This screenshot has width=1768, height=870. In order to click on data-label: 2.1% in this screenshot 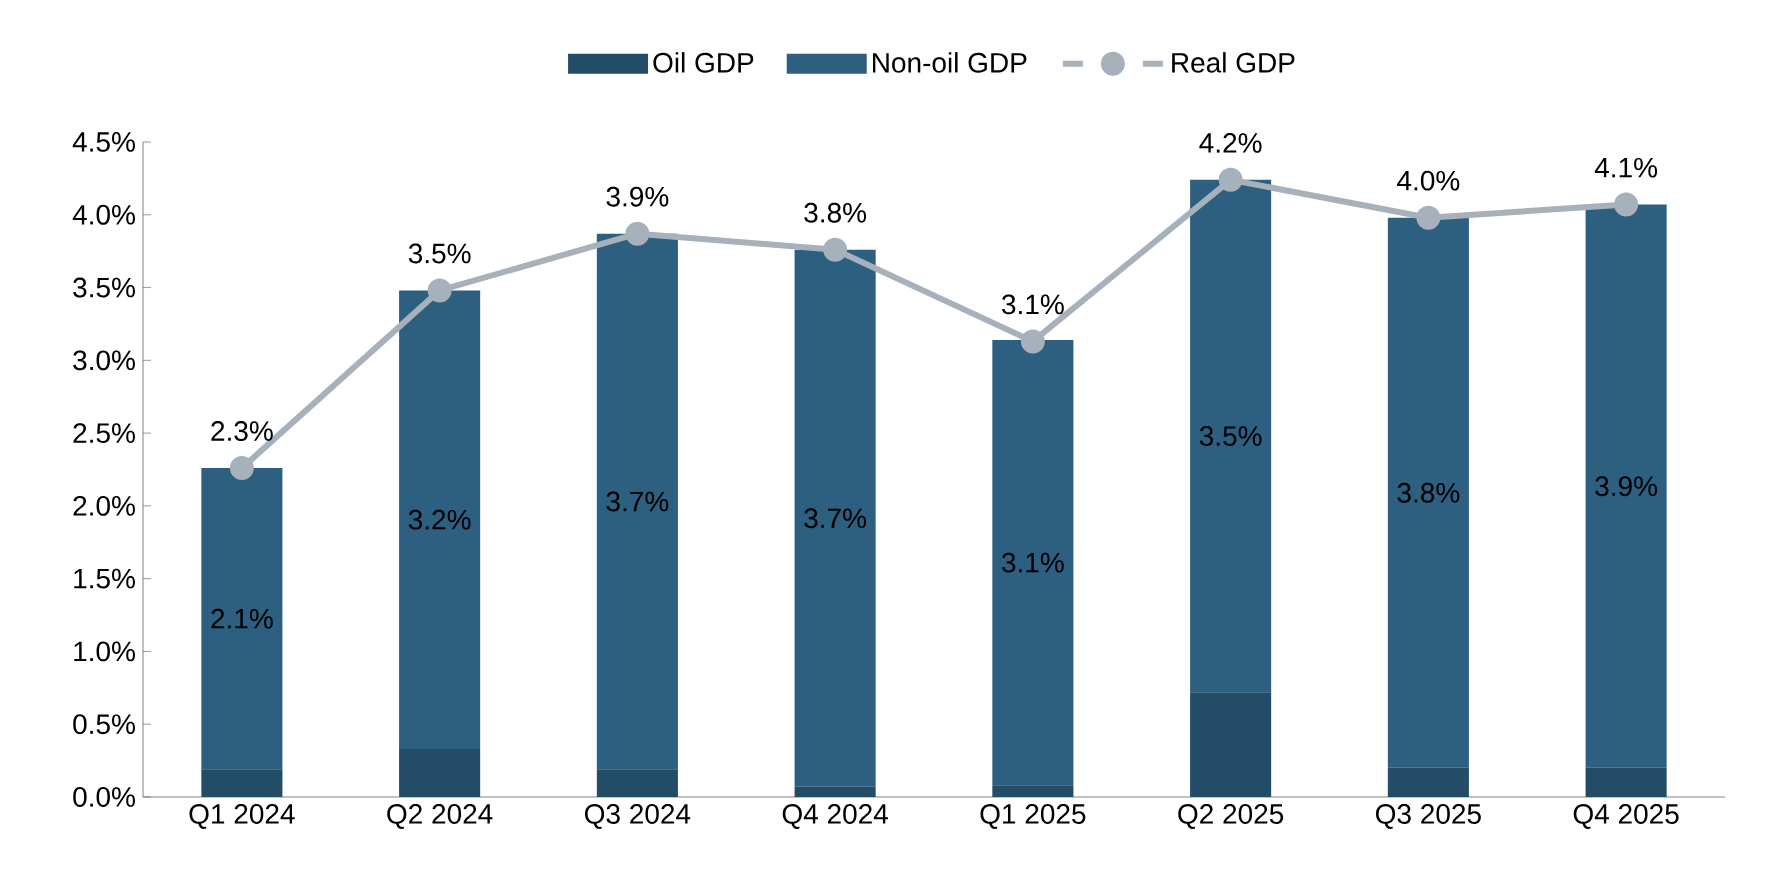, I will do `click(242, 618)`.